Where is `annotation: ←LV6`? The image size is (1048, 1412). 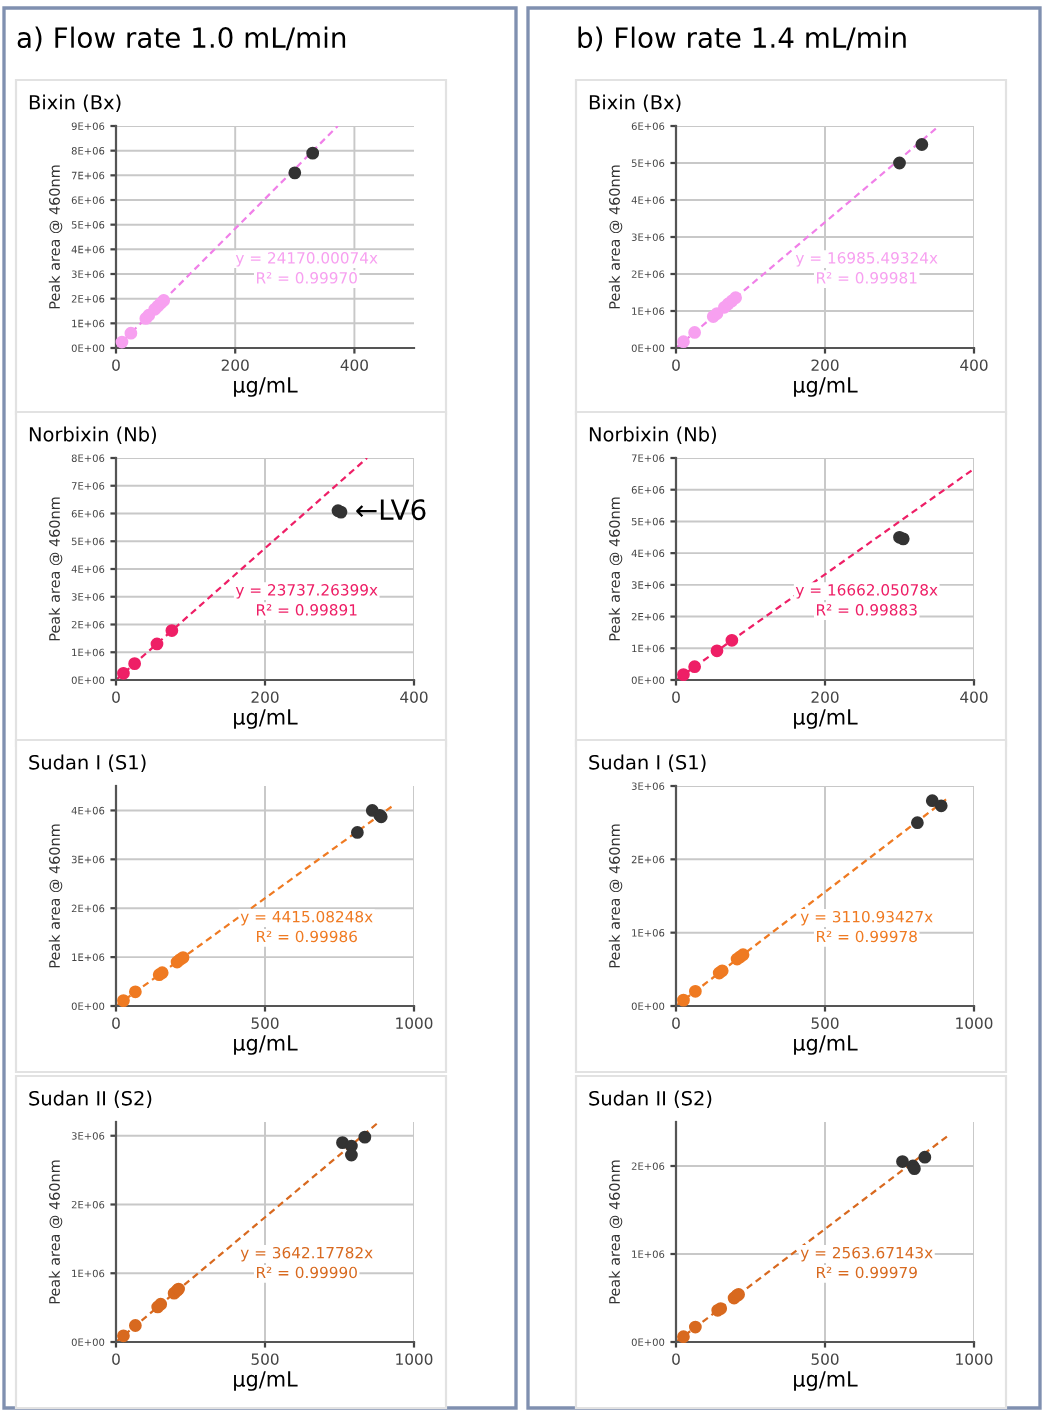 annotation: ←LV6 is located at coordinates (391, 510).